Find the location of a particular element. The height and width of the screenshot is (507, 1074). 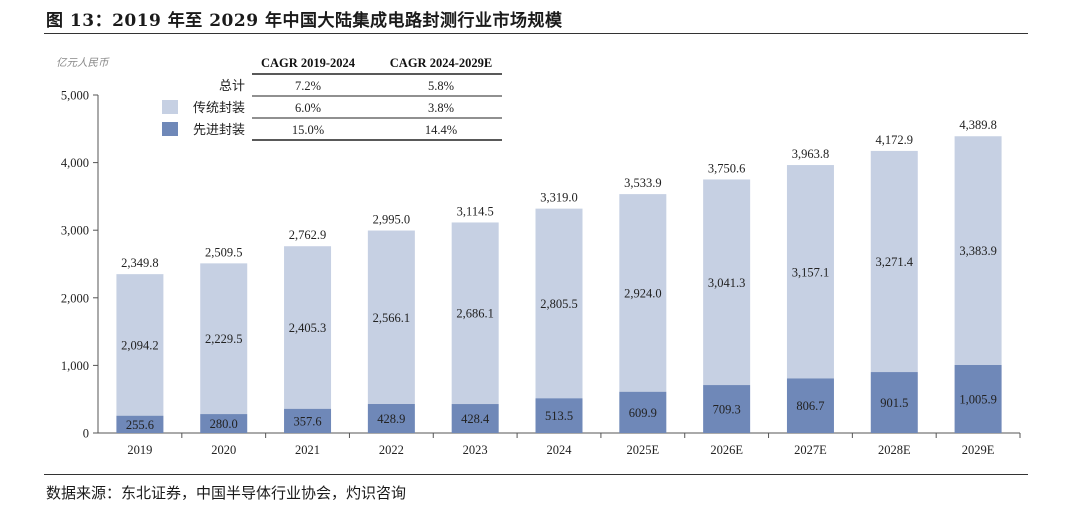

x-tick-label: 2025E is located at coordinates (642, 450).